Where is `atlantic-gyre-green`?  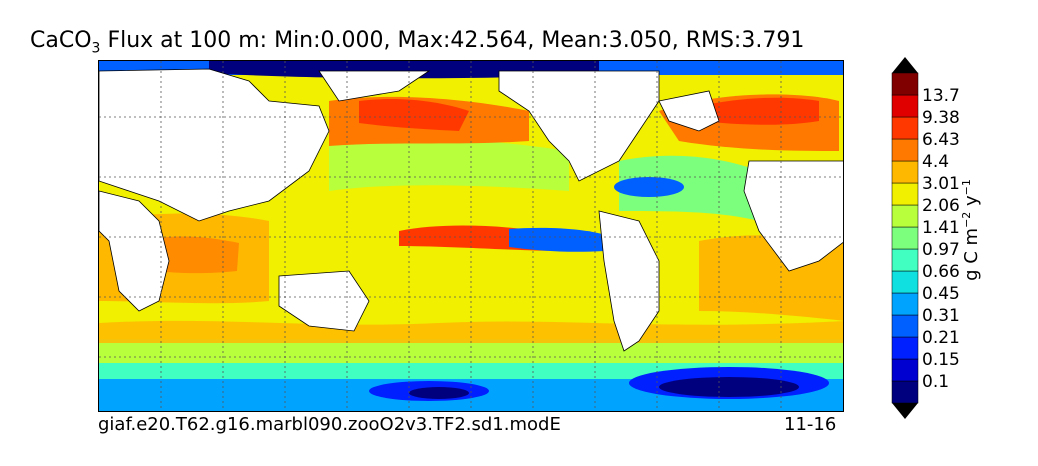 atlantic-gyre-green is located at coordinates (689, 188).